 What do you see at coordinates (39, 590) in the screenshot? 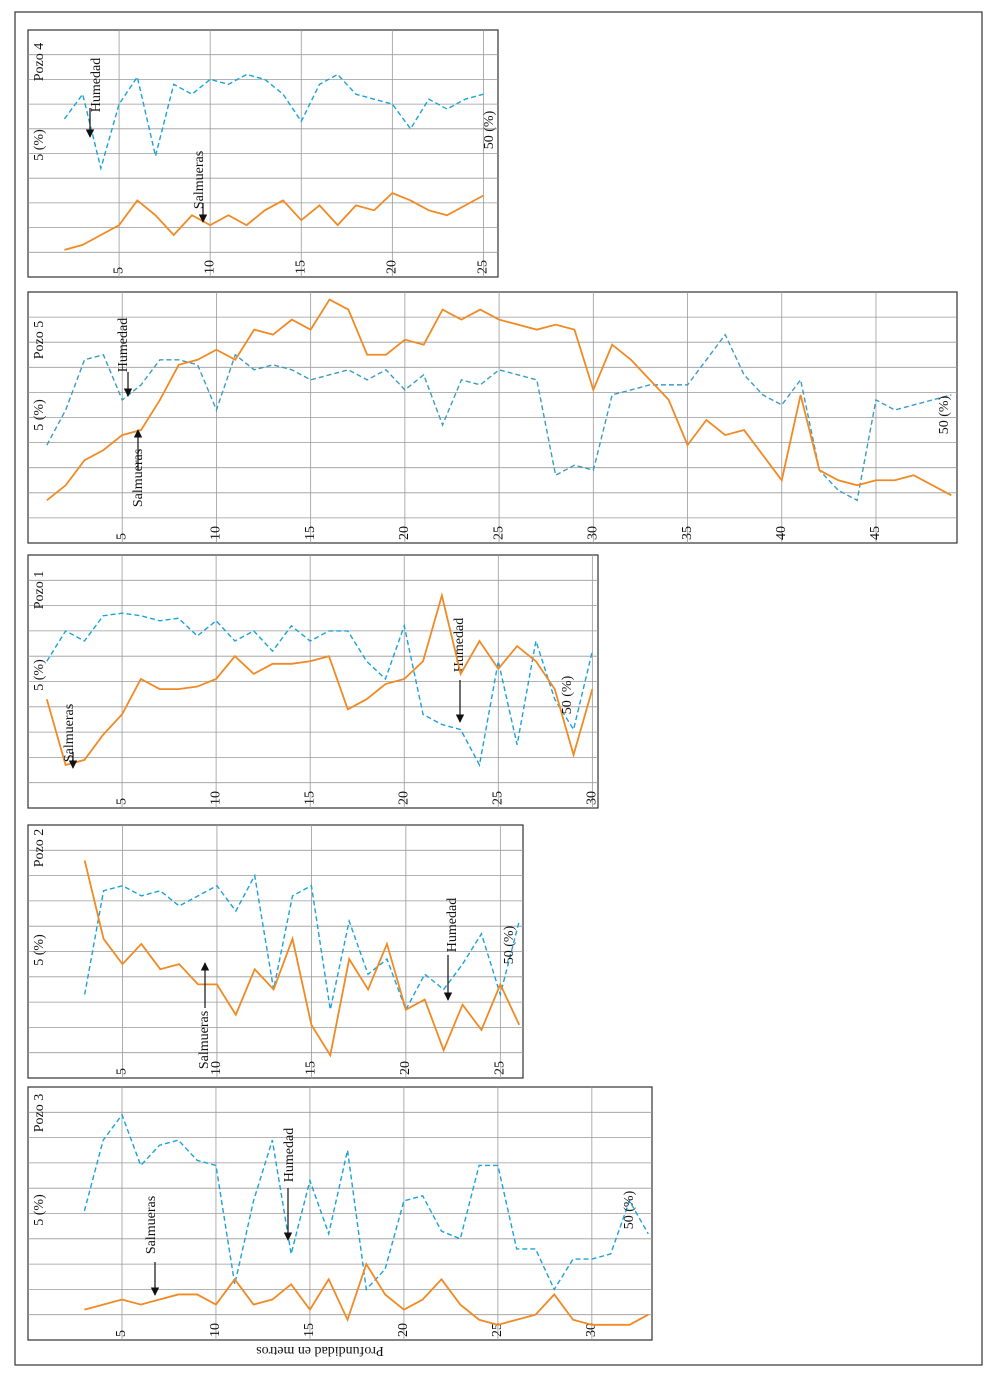
I see `panel-title: Pozo 1` at bounding box center [39, 590].